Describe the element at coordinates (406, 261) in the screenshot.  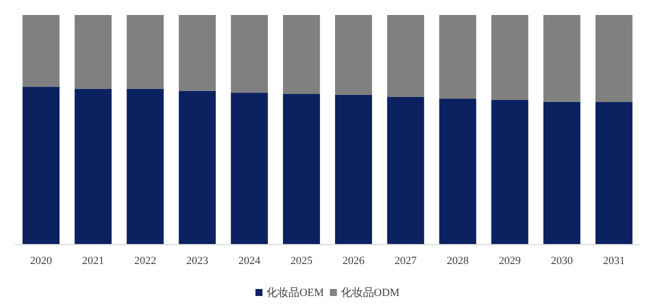
I see `x-tick-label: 2027` at that location.